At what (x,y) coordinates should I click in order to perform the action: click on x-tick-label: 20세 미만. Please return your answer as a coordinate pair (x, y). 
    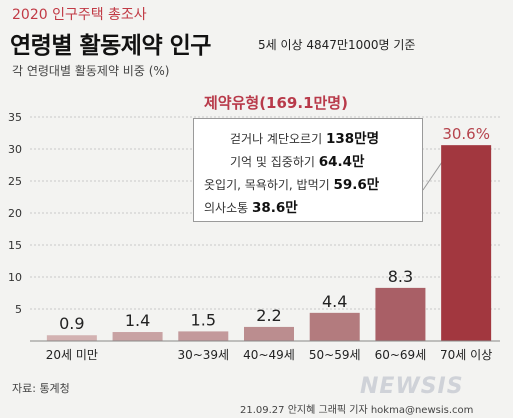
    Looking at the image, I should click on (72, 355).